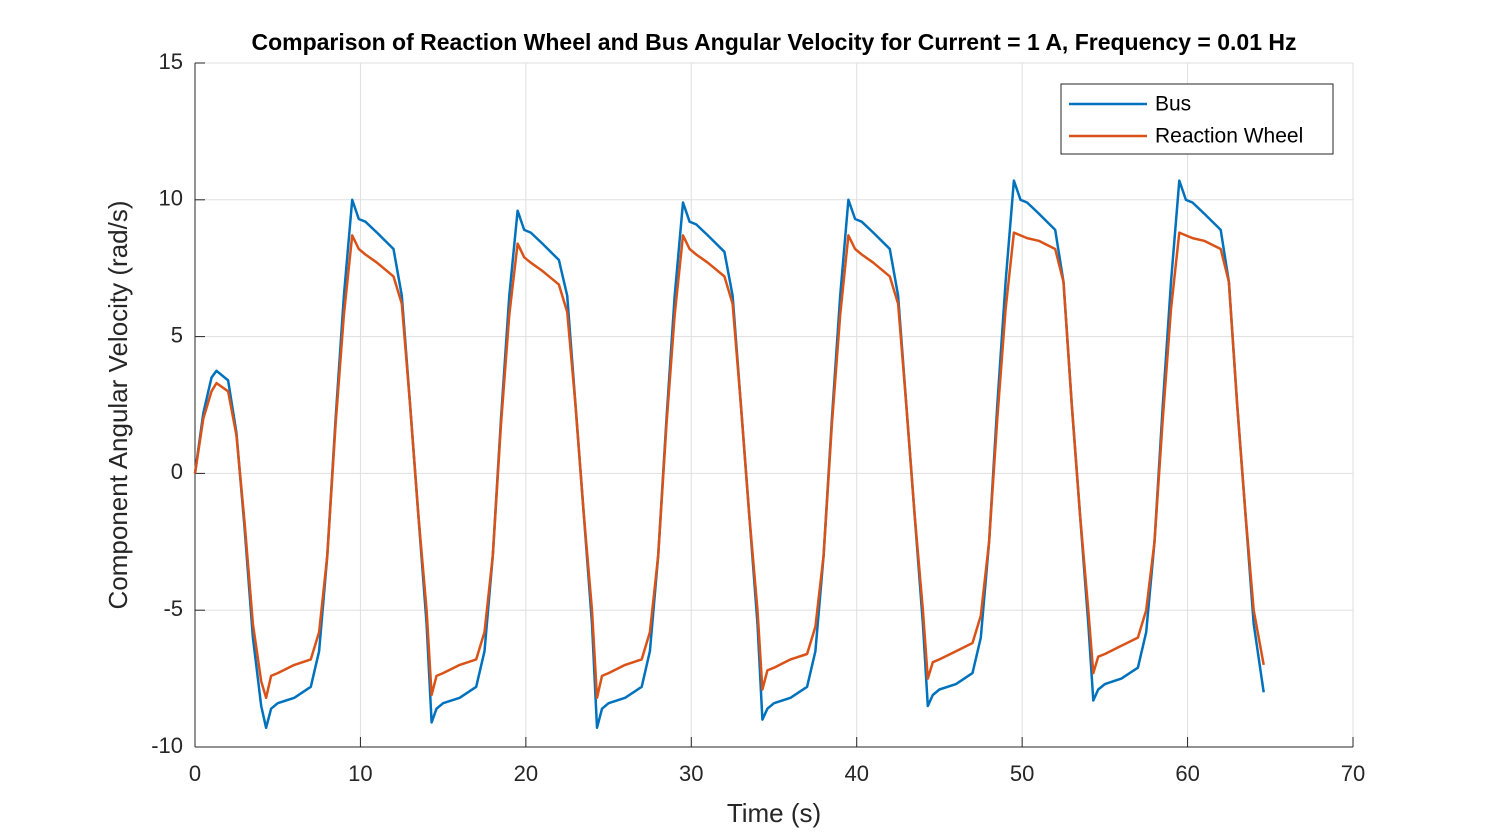 This screenshot has height=840, width=1496. I want to click on x-tick-label: 0, so click(195, 773).